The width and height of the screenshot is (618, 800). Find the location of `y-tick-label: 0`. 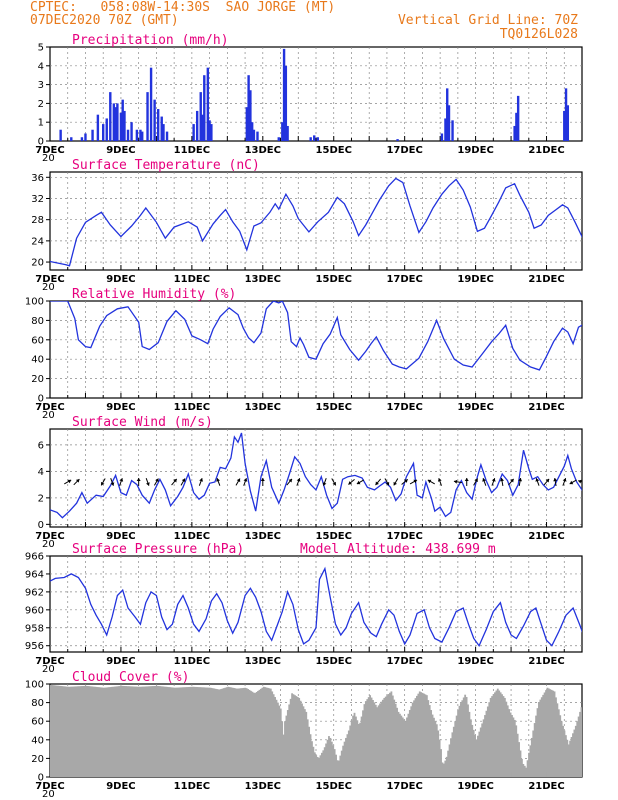

y-tick-label: 0 is located at coordinates (41, 142).